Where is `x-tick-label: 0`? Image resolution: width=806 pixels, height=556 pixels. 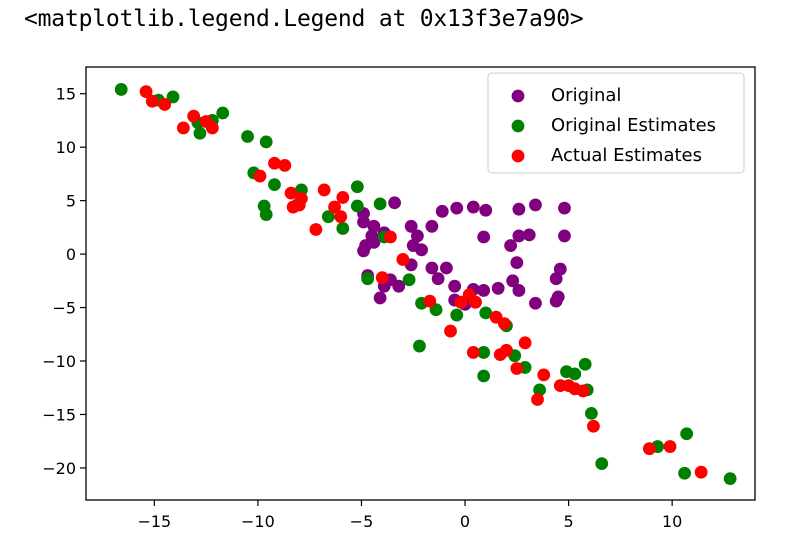
x-tick-label: 0 is located at coordinates (465, 521).